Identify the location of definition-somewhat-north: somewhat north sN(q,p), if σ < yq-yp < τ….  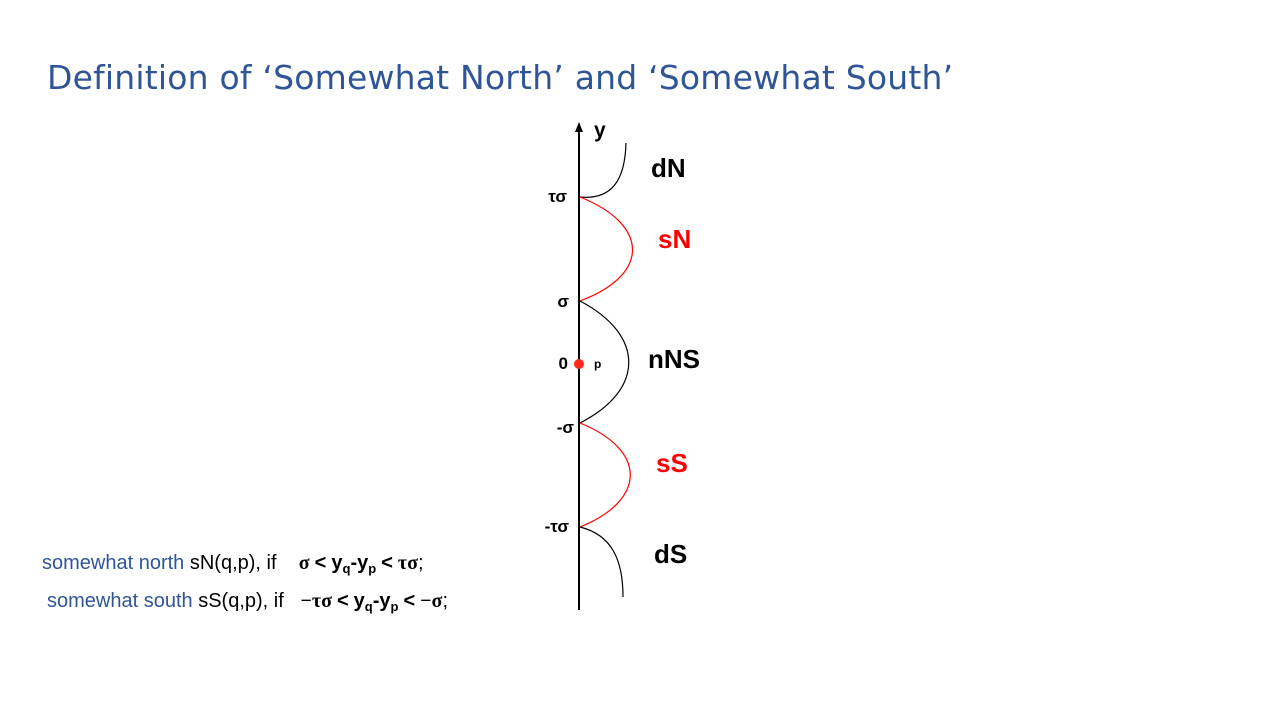
(233, 564).